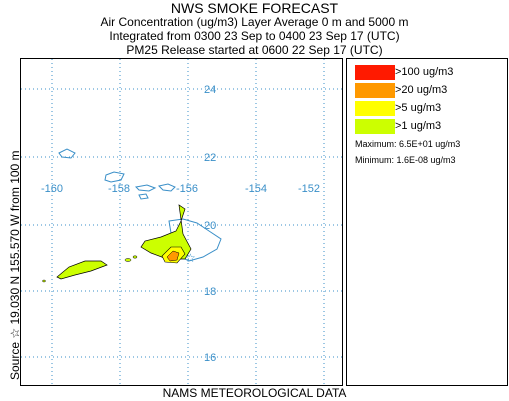  What do you see at coordinates (119, 189) in the screenshot?
I see `lon-label-158: -158` at bounding box center [119, 189].